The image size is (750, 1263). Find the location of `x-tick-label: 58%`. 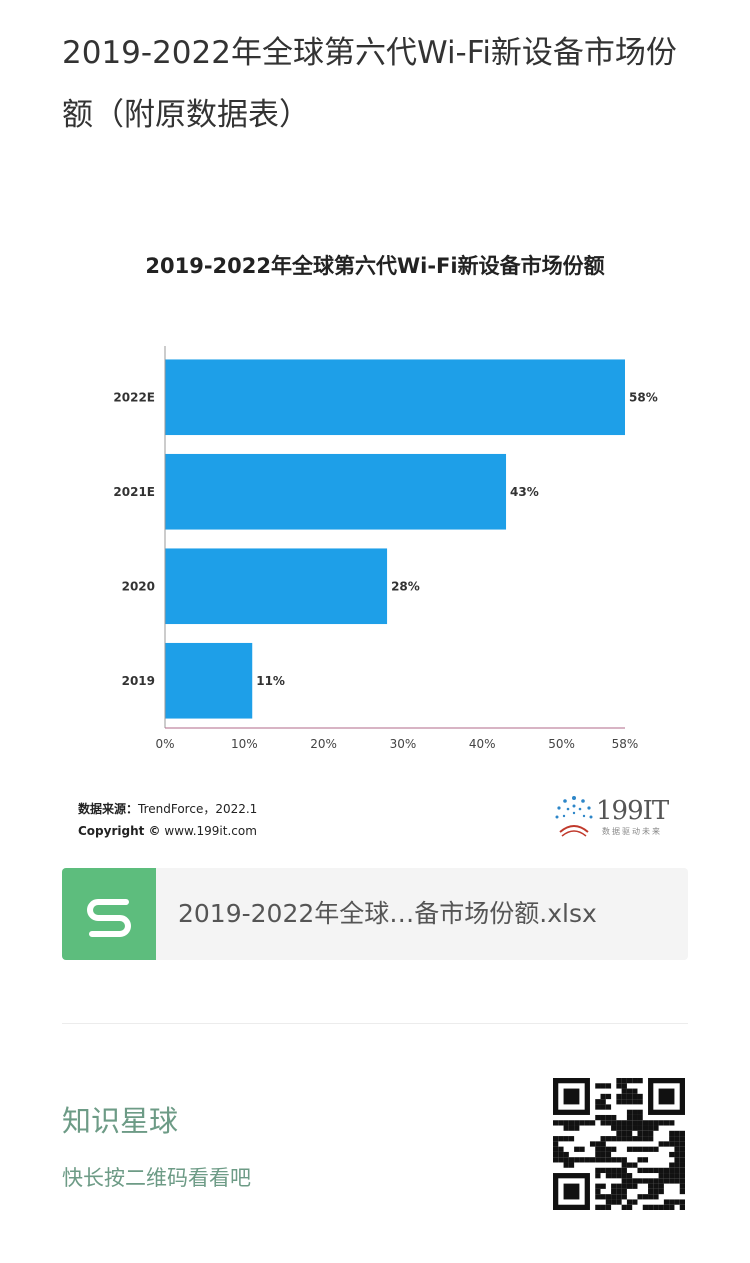

x-tick-label: 58% is located at coordinates (625, 744).